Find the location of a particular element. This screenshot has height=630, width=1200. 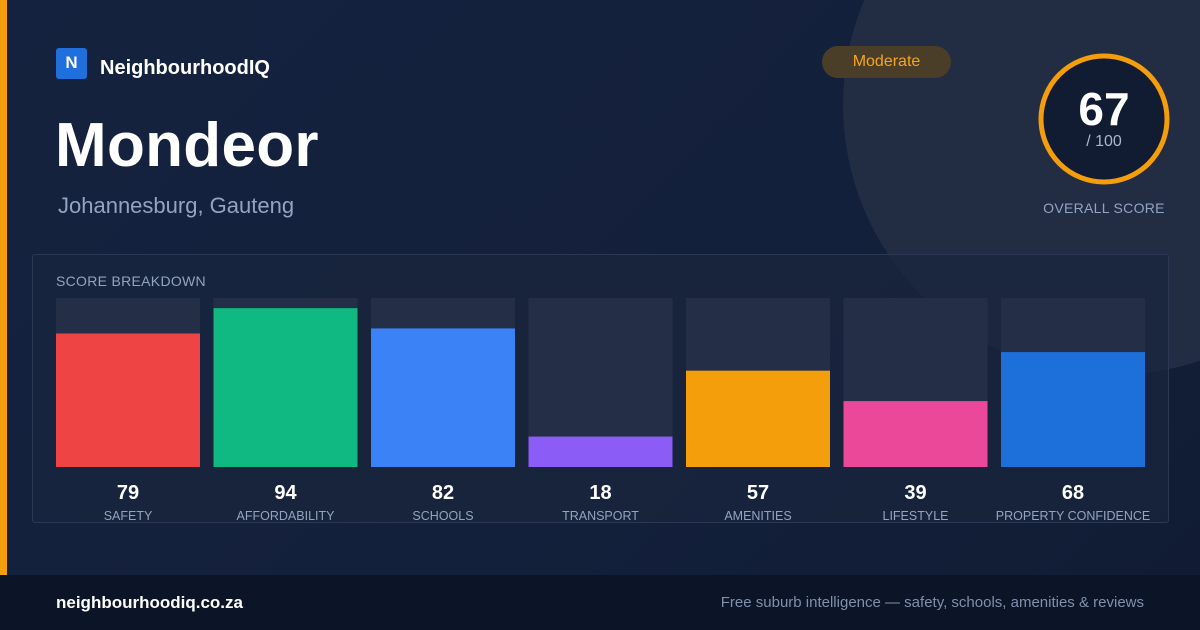

bar-schools is located at coordinates (443, 397).